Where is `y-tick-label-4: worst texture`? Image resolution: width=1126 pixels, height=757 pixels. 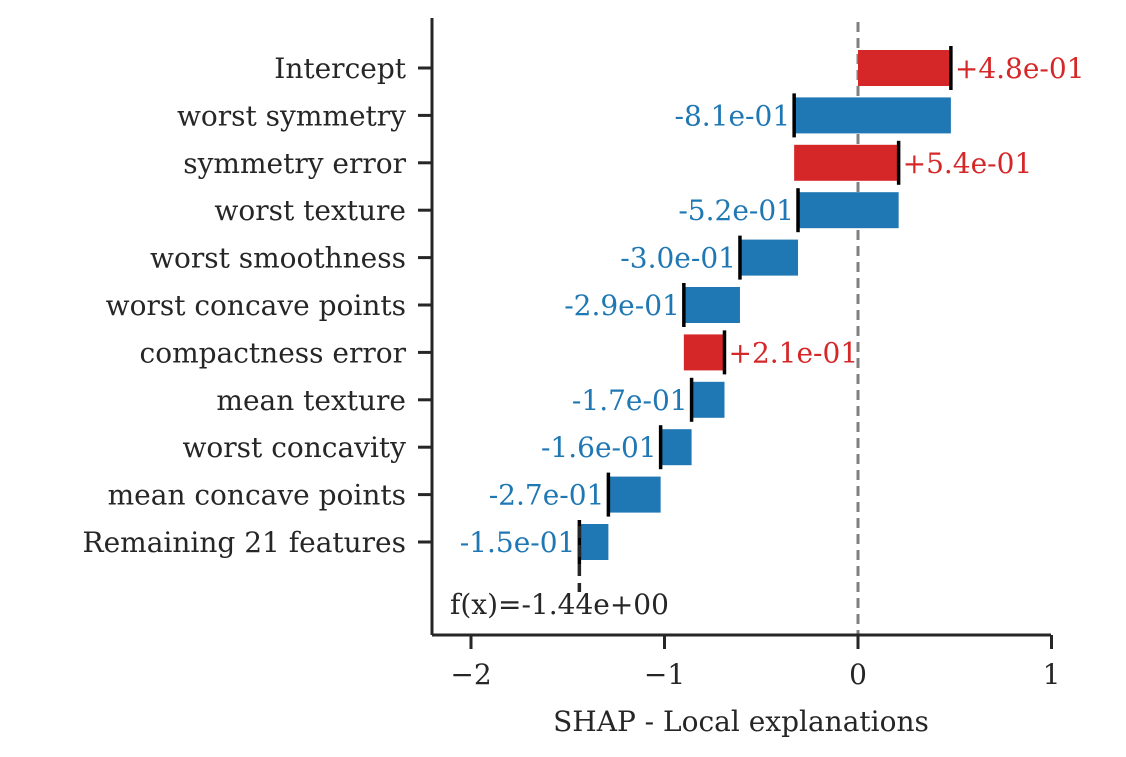
y-tick-label-4: worst texture is located at coordinates (310, 210).